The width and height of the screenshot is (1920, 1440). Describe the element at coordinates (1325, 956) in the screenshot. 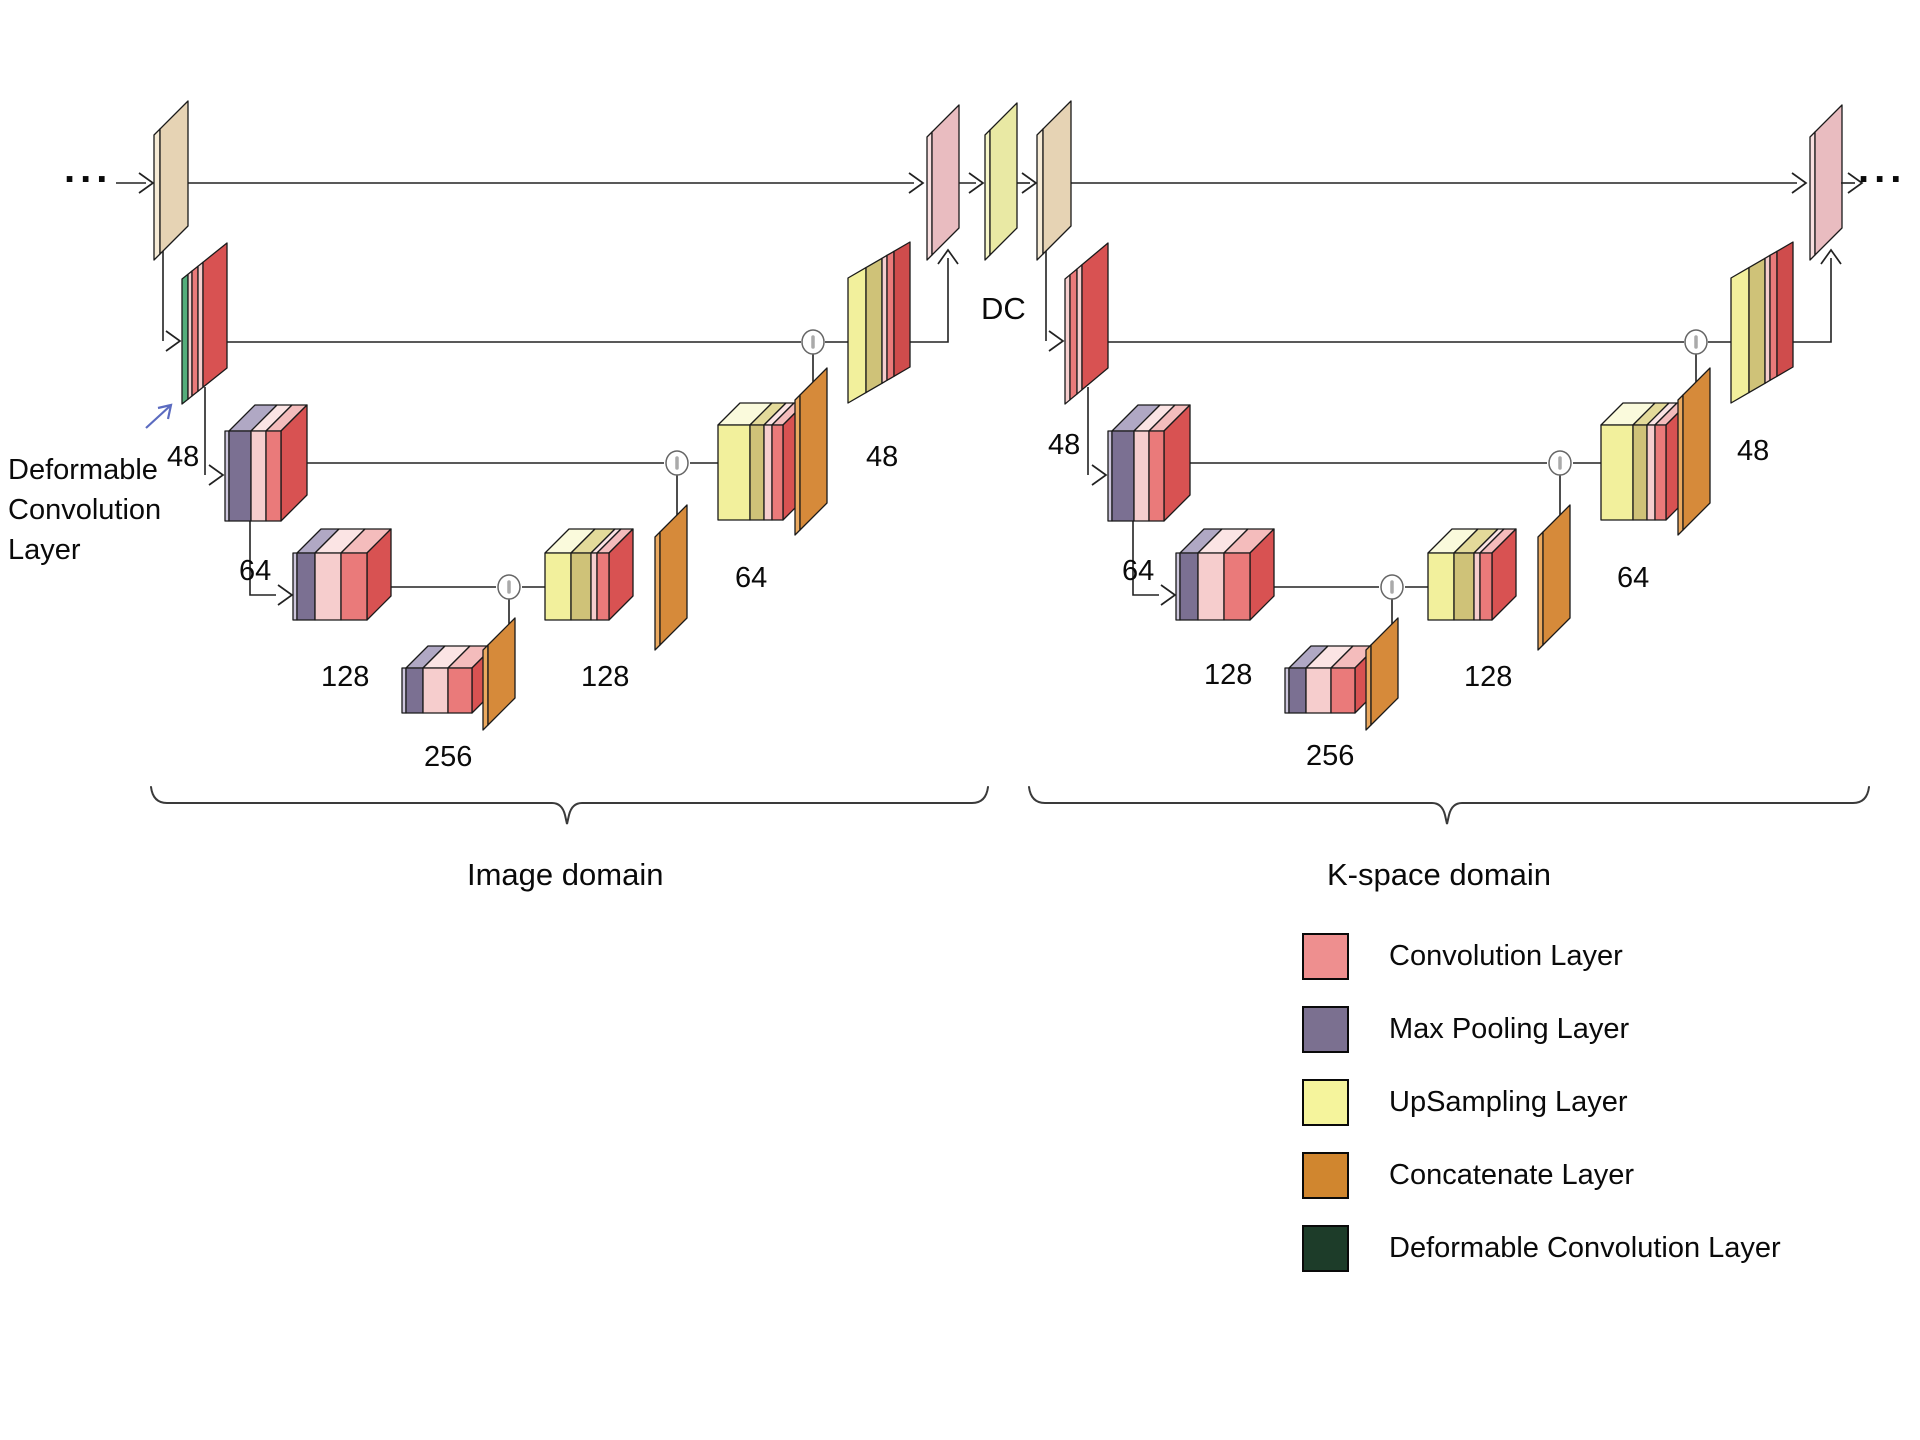

I see `convolution-layer-swatch` at that location.